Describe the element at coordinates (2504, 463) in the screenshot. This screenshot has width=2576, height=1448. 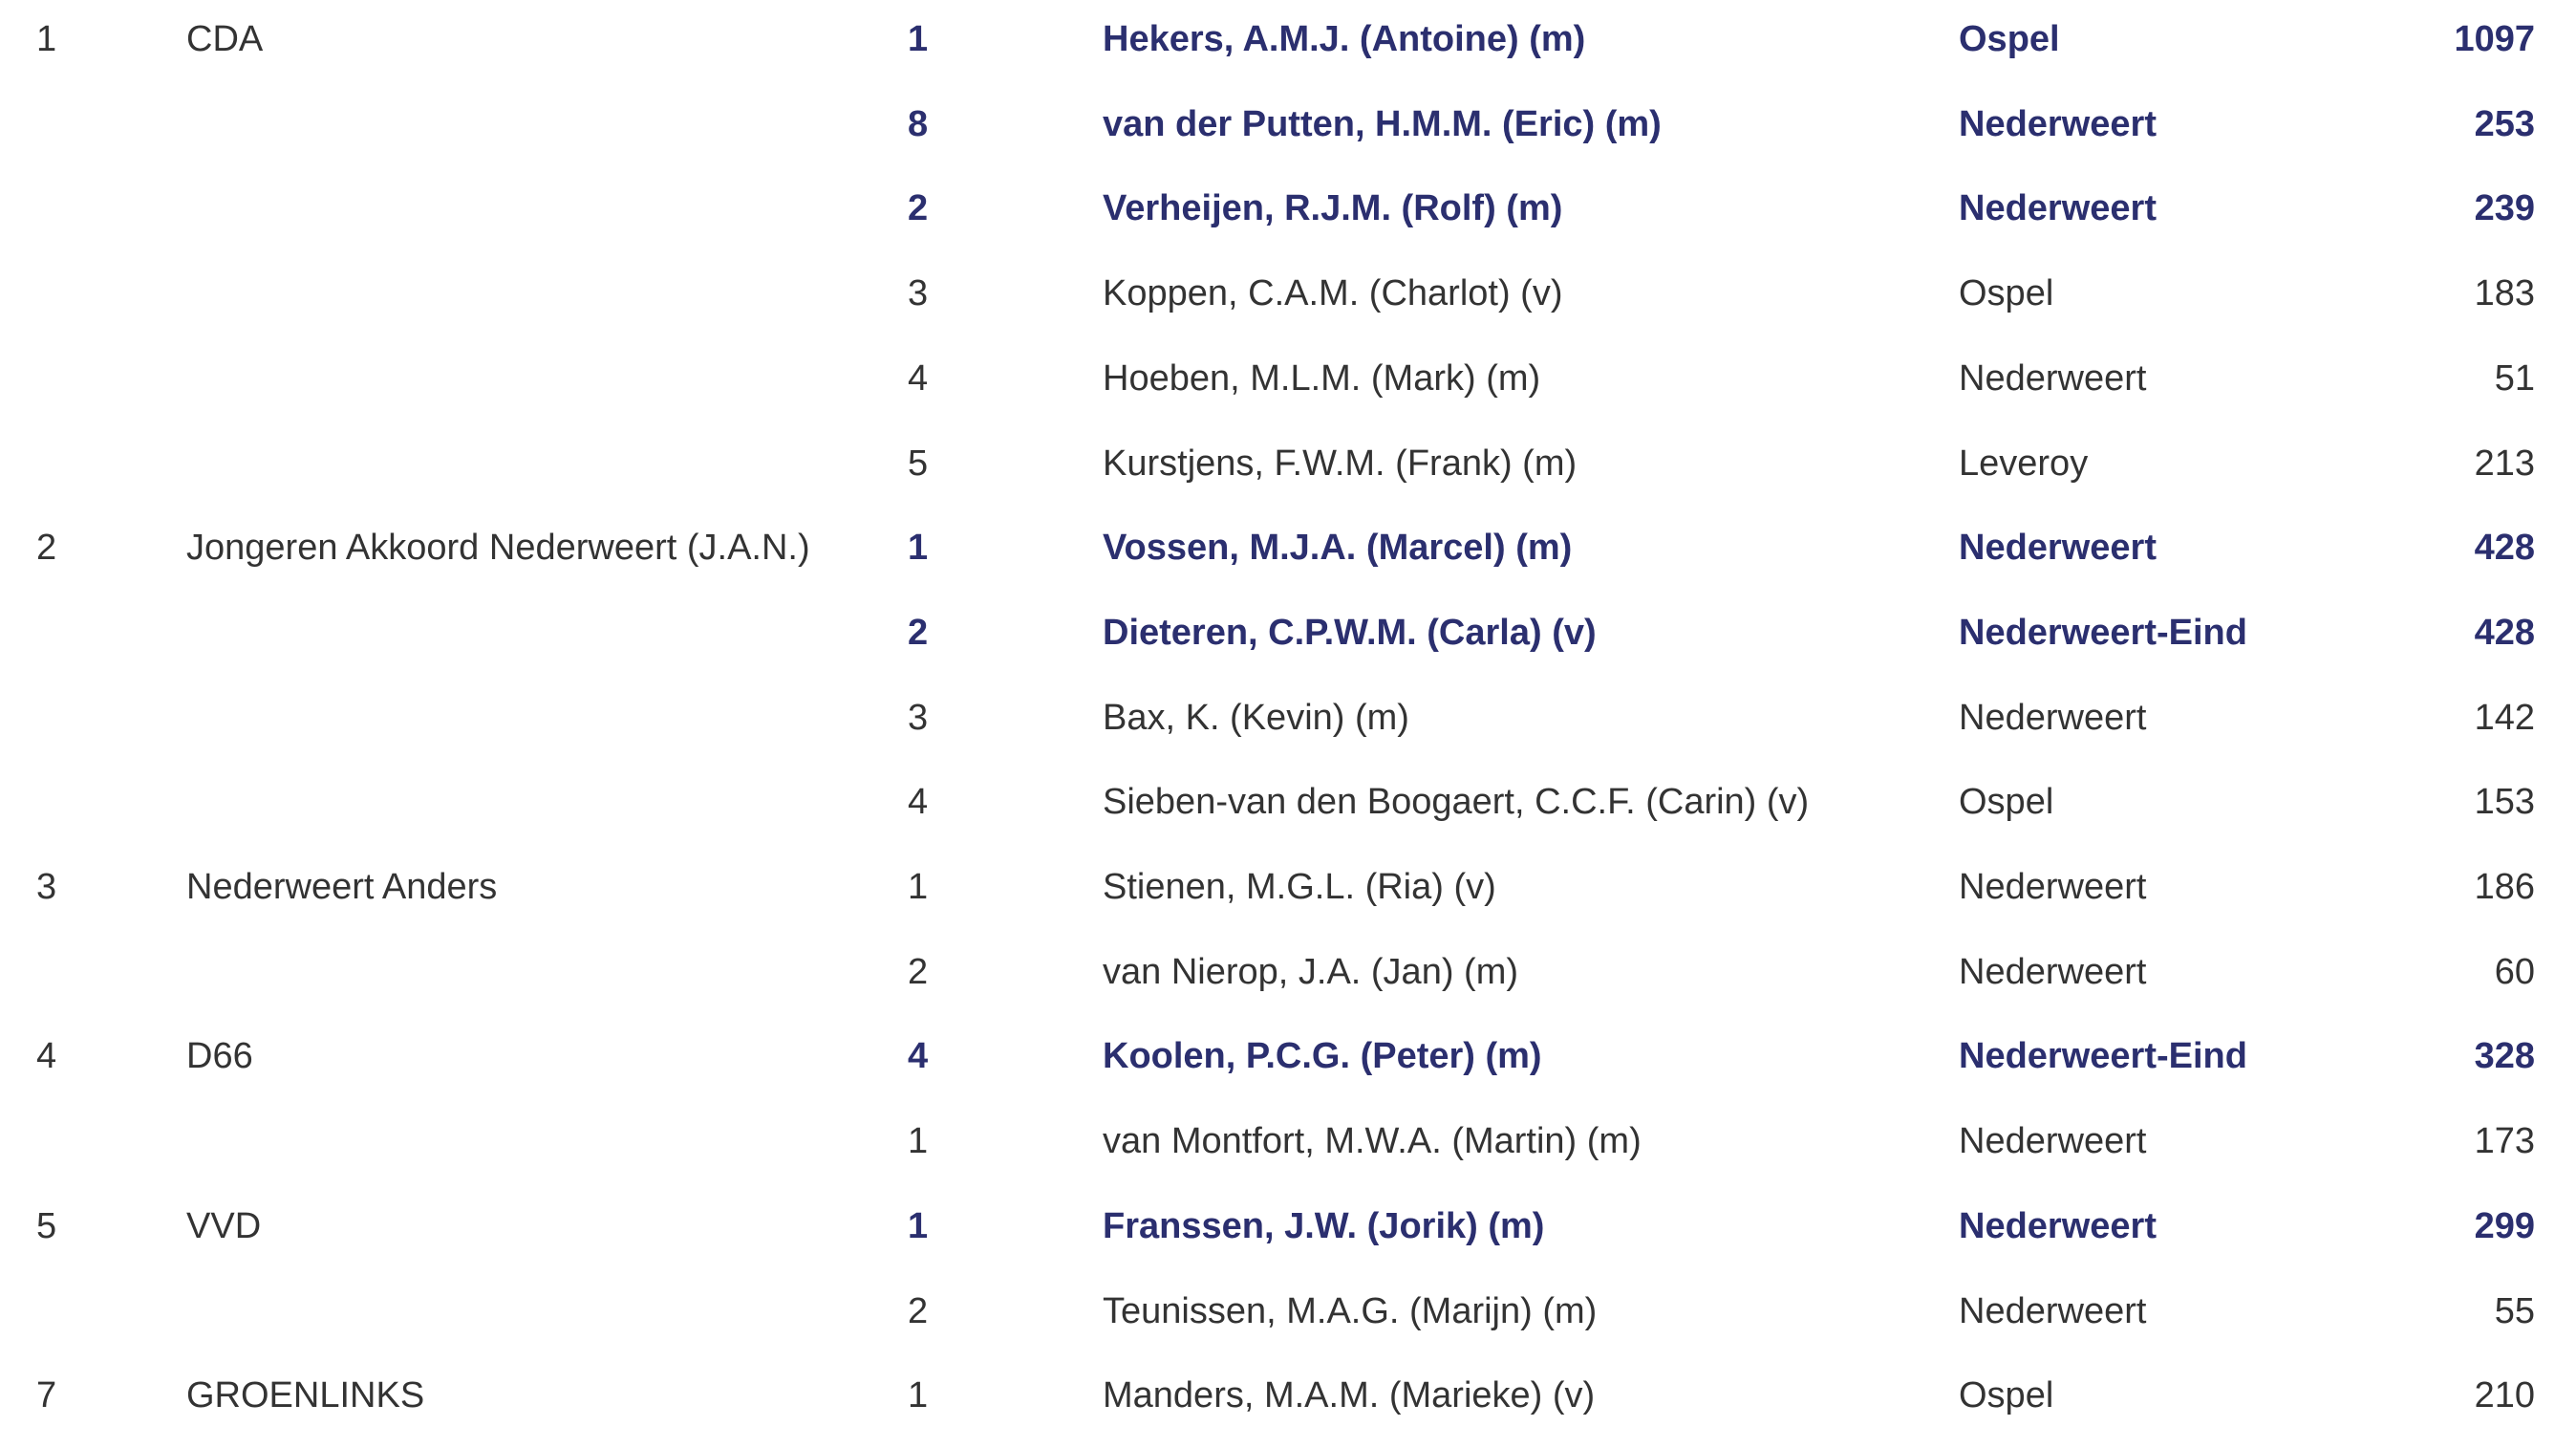
I see `vote-count: 213` at that location.